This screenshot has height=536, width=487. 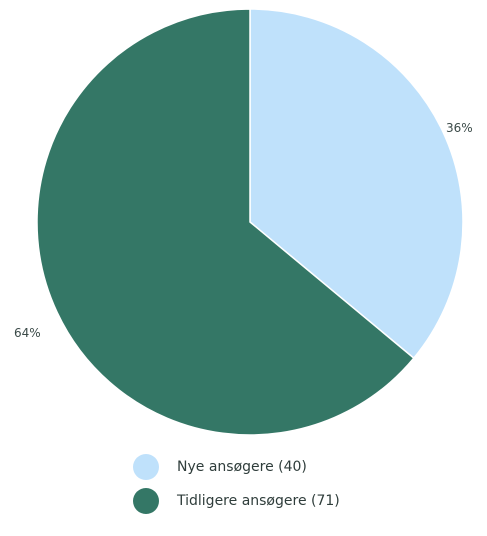 What do you see at coordinates (146, 501) in the screenshot?
I see `legend-swatch-tidligere` at bounding box center [146, 501].